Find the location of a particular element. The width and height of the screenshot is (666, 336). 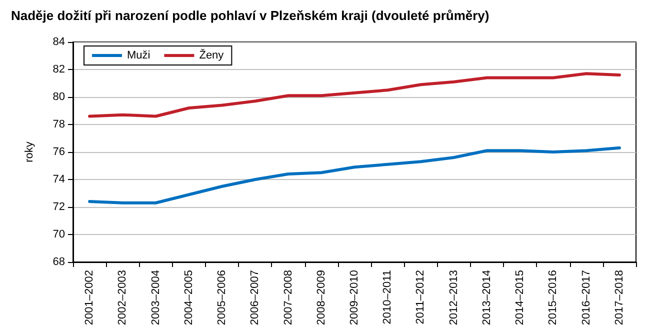

y-tick-label: 70 is located at coordinates (58, 234).